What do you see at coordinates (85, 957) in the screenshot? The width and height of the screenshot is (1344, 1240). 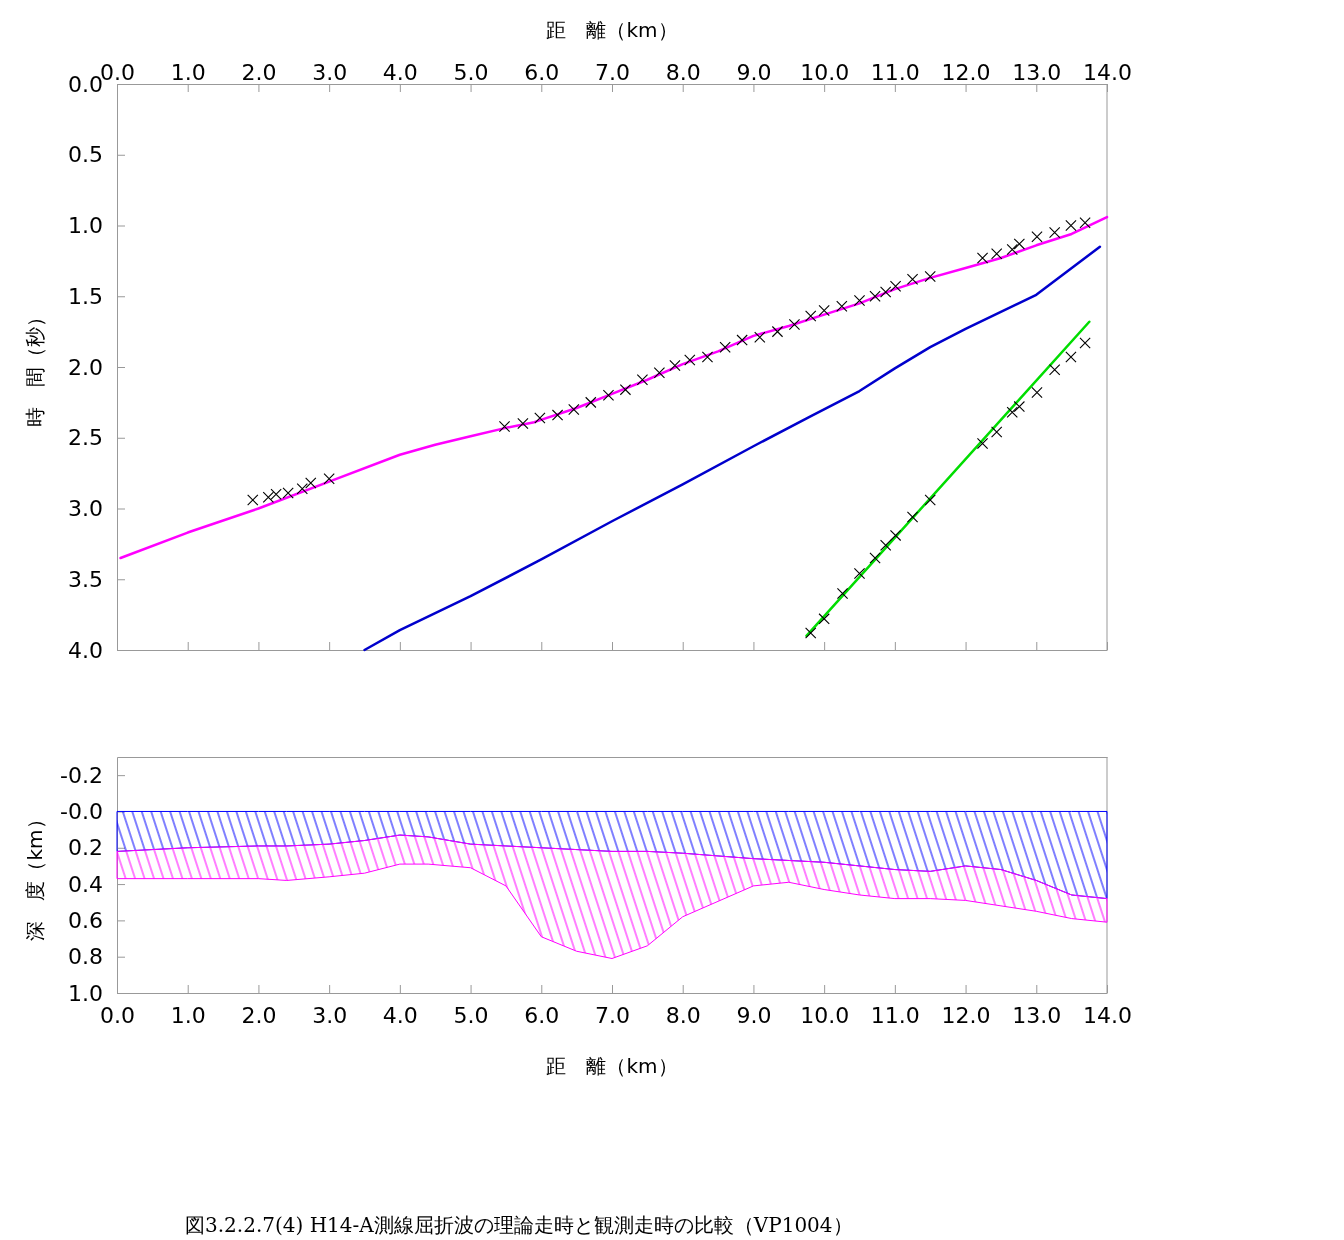 I see `y-tick-label: 0.8` at bounding box center [85, 957].